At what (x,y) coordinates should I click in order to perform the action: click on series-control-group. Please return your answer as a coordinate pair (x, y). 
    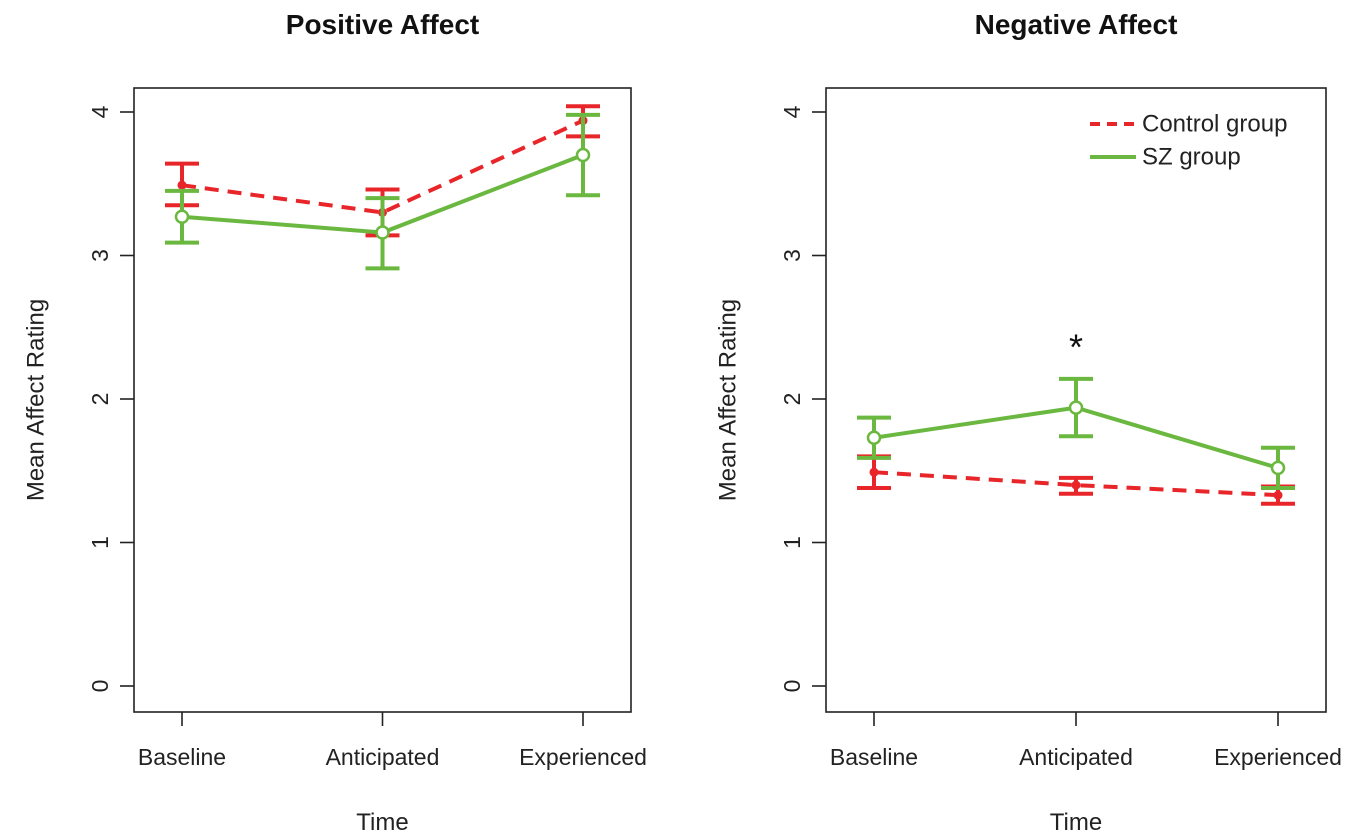
    Looking at the image, I should click on (1076, 480).